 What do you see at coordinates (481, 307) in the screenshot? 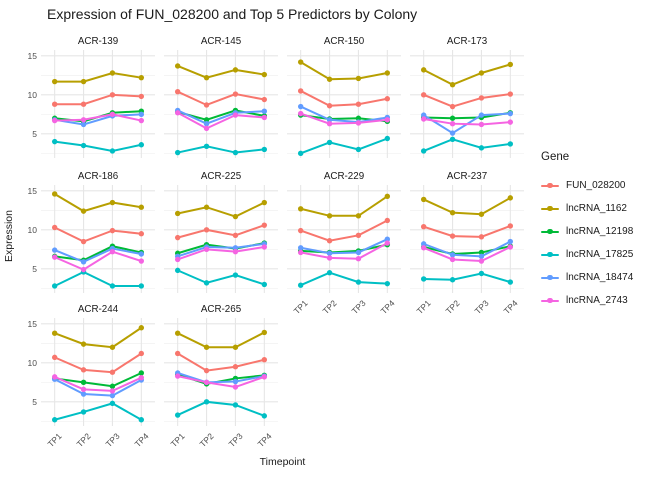
I see `x-tick-label: TP3` at bounding box center [481, 307].